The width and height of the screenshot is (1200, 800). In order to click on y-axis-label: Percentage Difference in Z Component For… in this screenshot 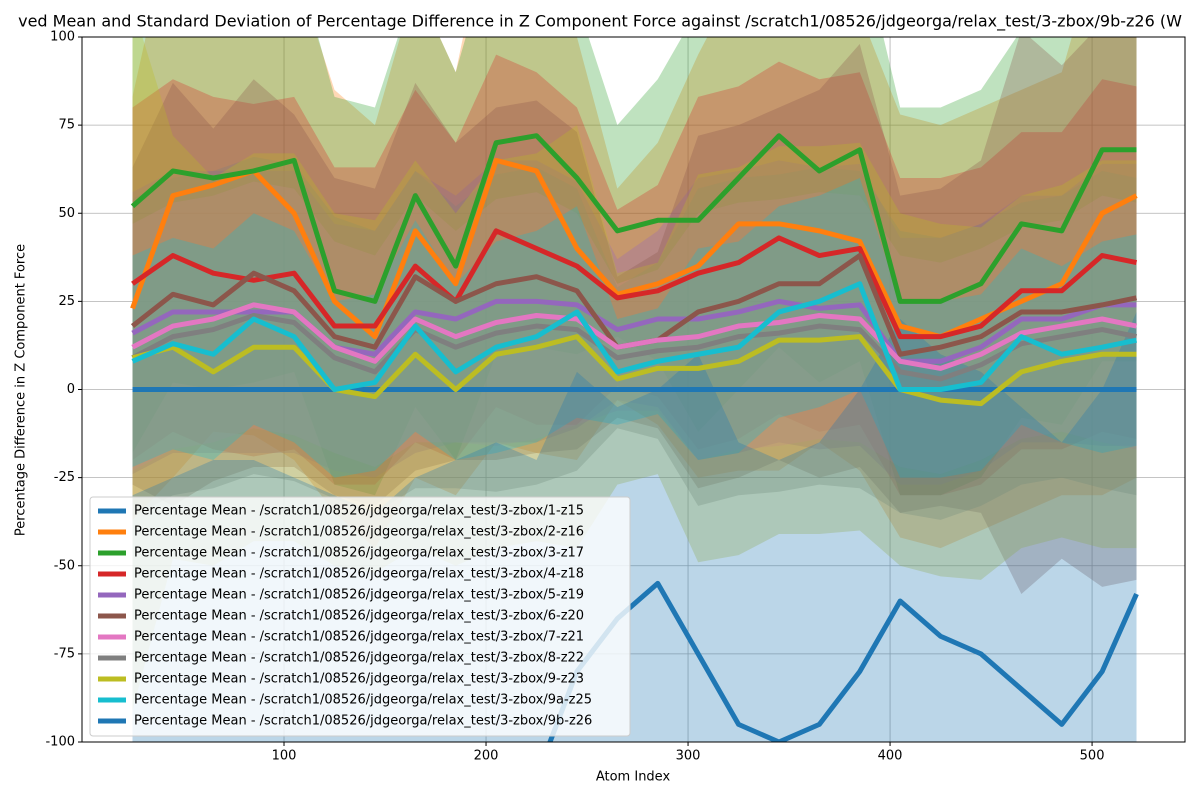, I will do `click(21, 390)`.